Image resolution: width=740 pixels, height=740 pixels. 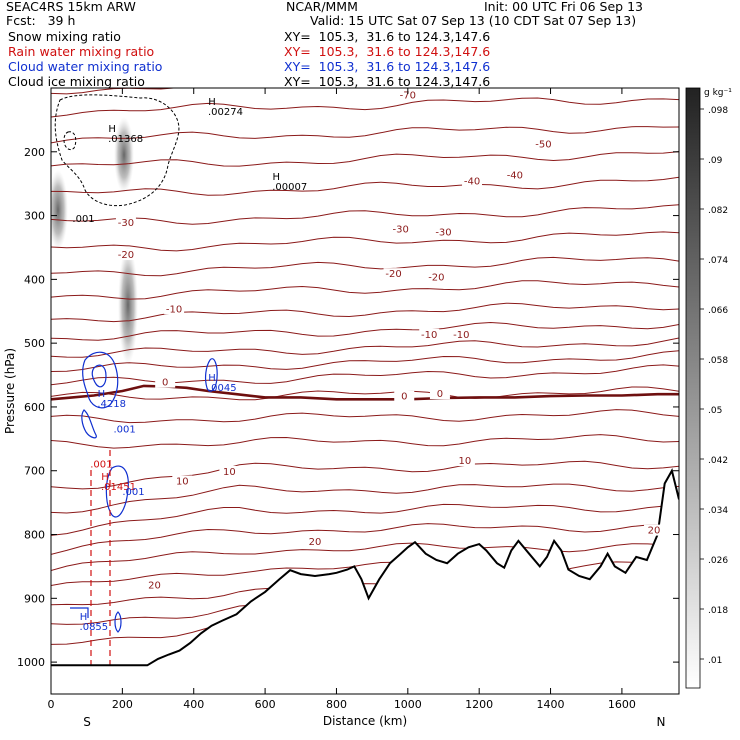 What do you see at coordinates (122, 704) in the screenshot?
I see `x-tick-label-1: 200` at bounding box center [122, 704].